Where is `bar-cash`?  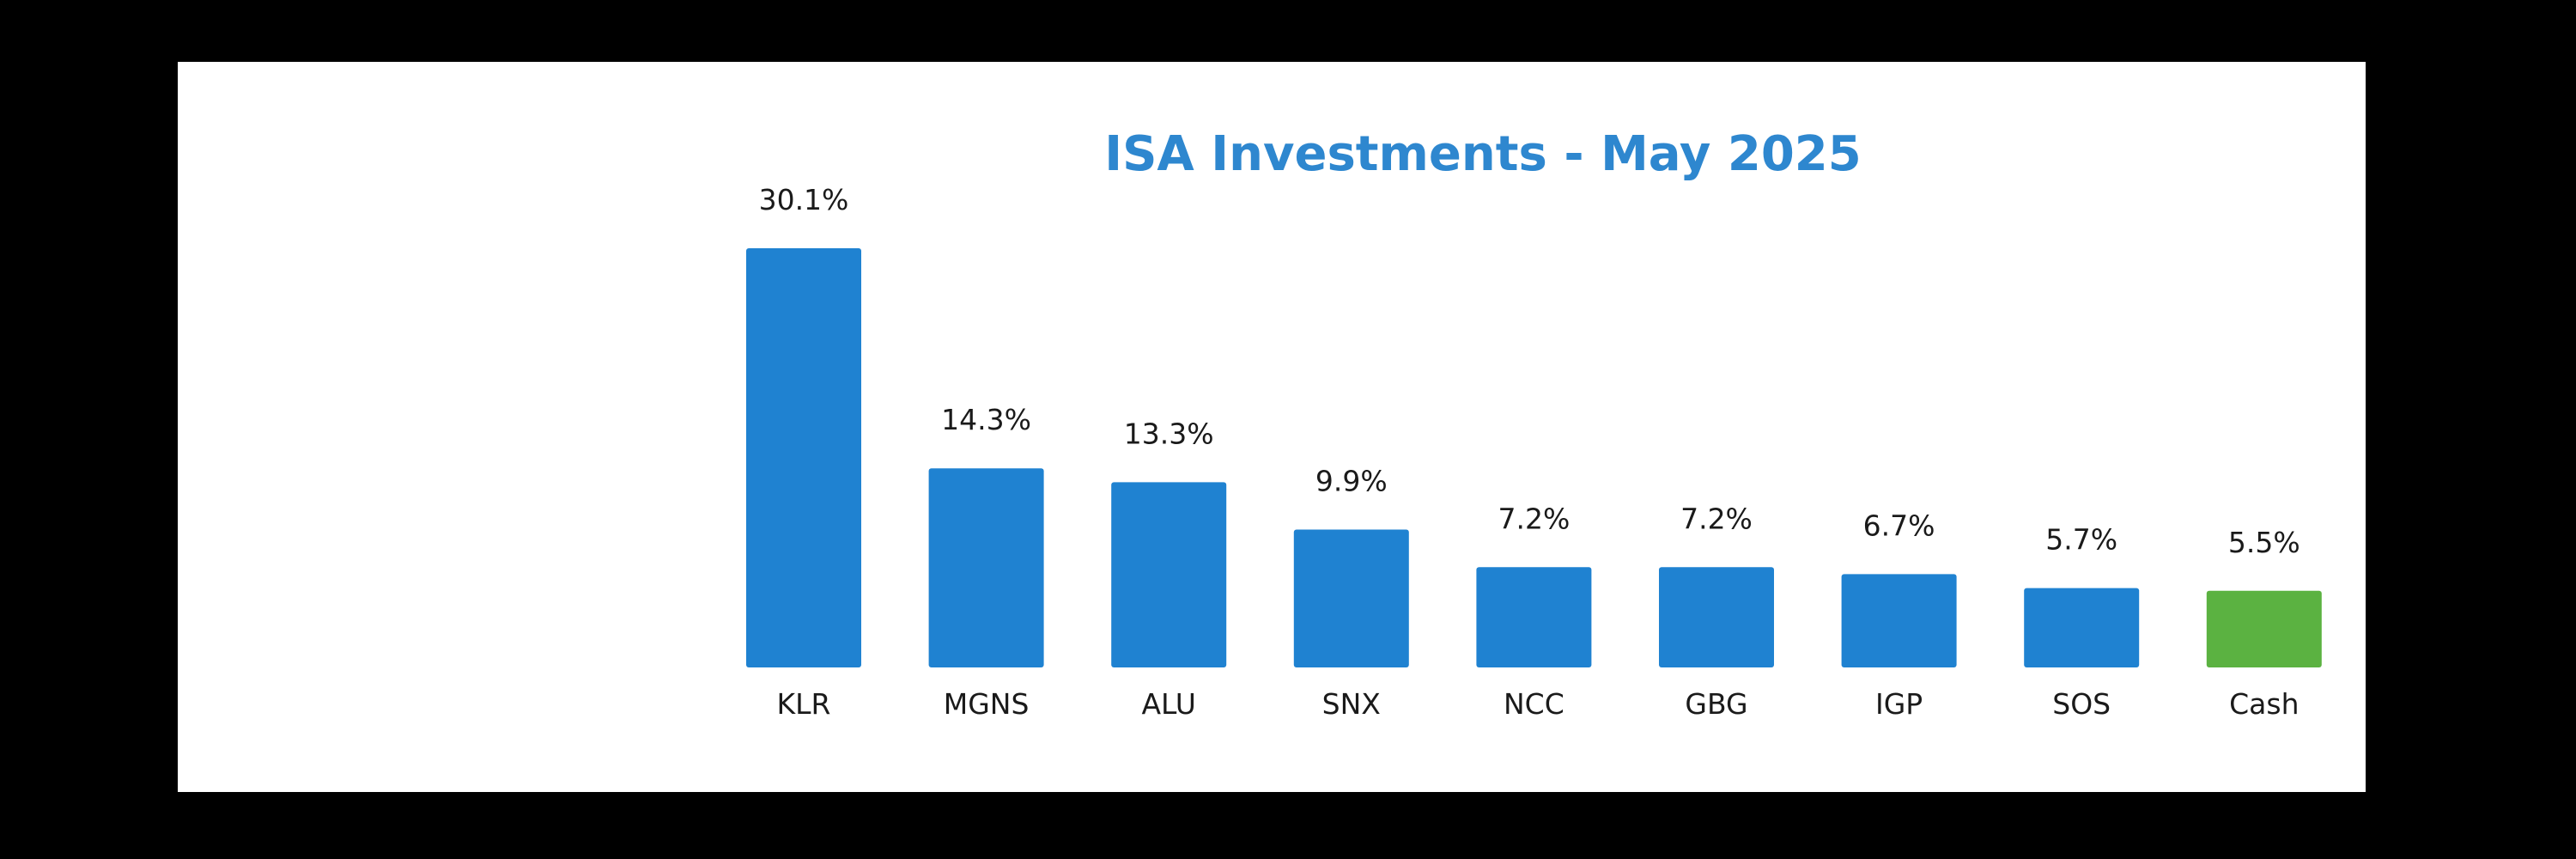 bar-cash is located at coordinates (2264, 628).